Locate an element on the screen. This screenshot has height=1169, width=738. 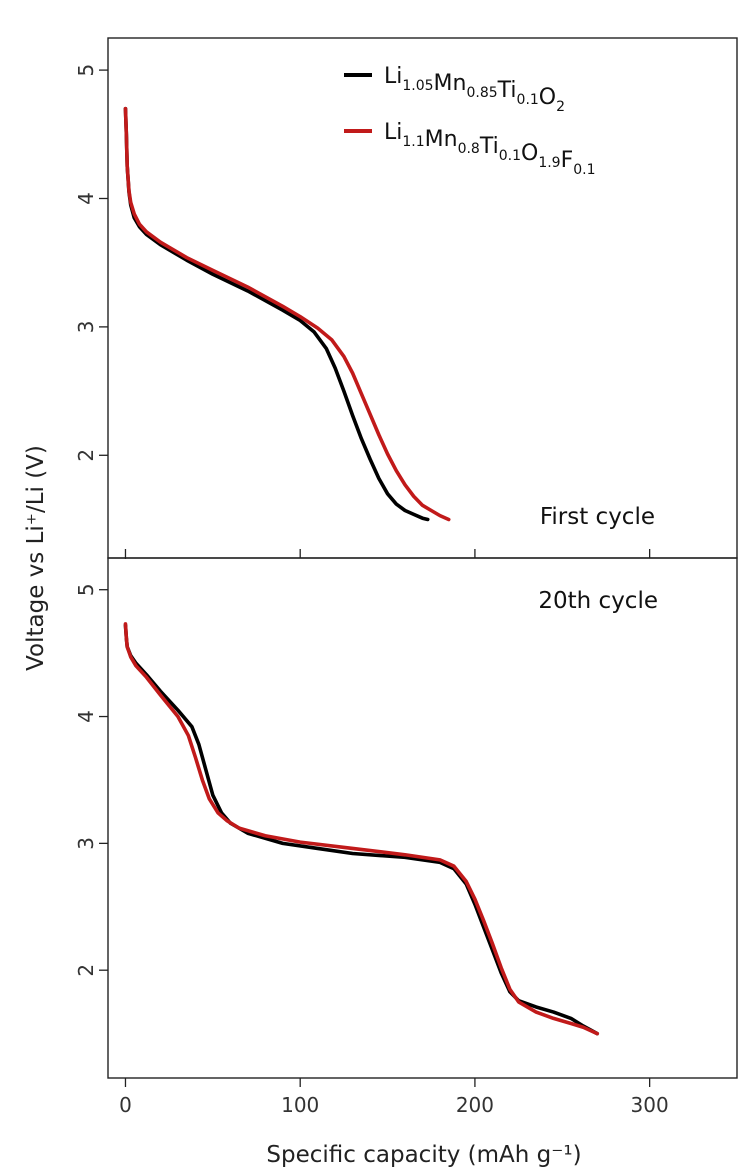
x-tick-label: 200 is located at coordinates (475, 1105).